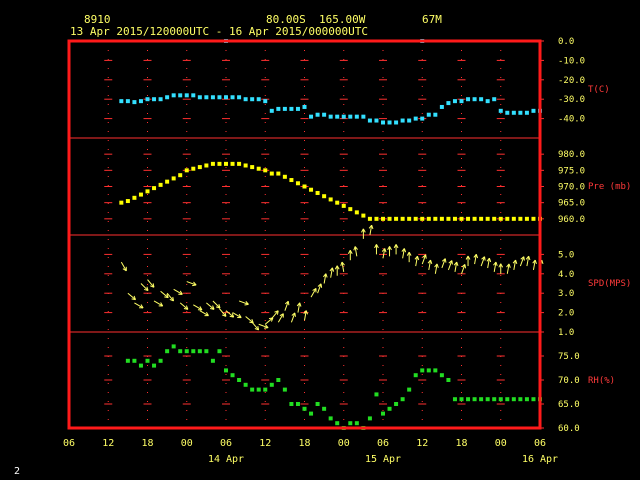 This screenshot has width=640, height=480. What do you see at coordinates (566, 255) in the screenshot?
I see `y-tick-label: 5.0` at bounding box center [566, 255].